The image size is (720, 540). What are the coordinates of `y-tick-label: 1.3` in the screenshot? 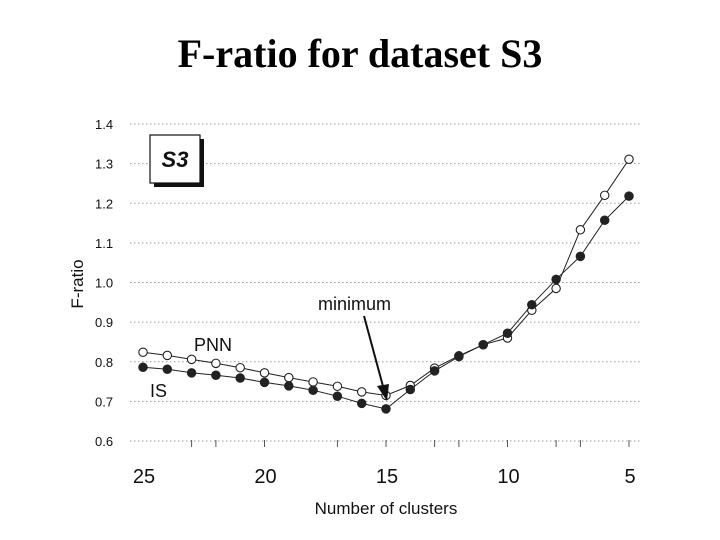 It's located at (104, 164).